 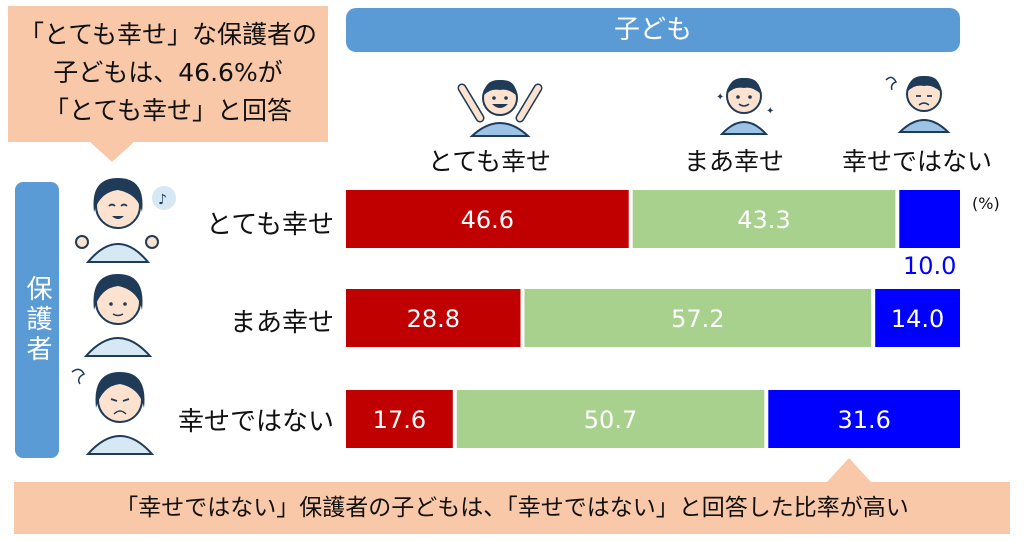 What do you see at coordinates (270, 225) in the screenshot?
I see `row-label-very-happy: とても幸せ` at bounding box center [270, 225].